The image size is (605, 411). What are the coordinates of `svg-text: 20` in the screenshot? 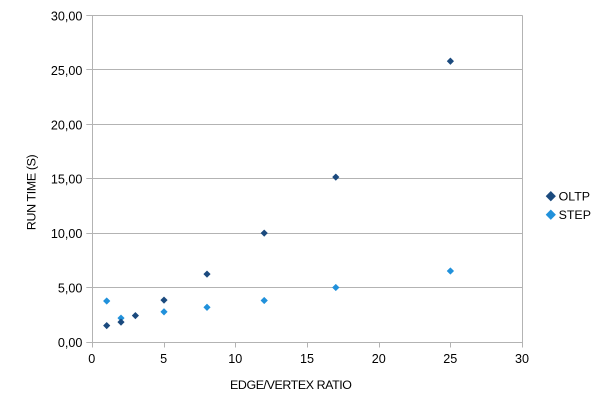 It's located at (379, 359).